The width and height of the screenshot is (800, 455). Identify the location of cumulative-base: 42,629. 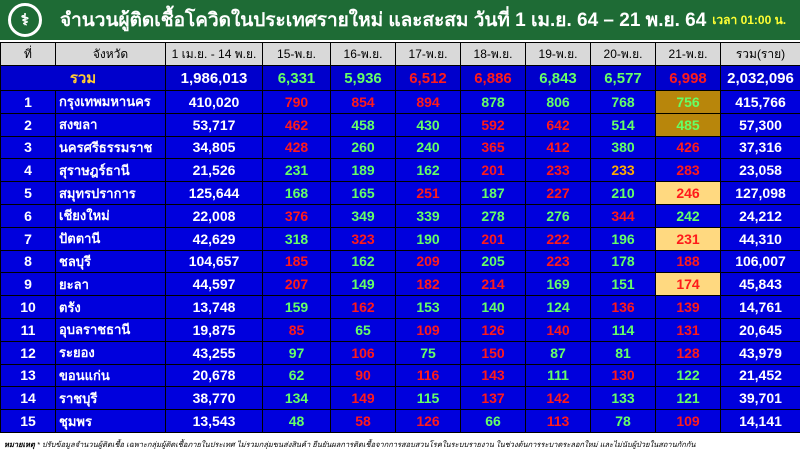
(214, 238).